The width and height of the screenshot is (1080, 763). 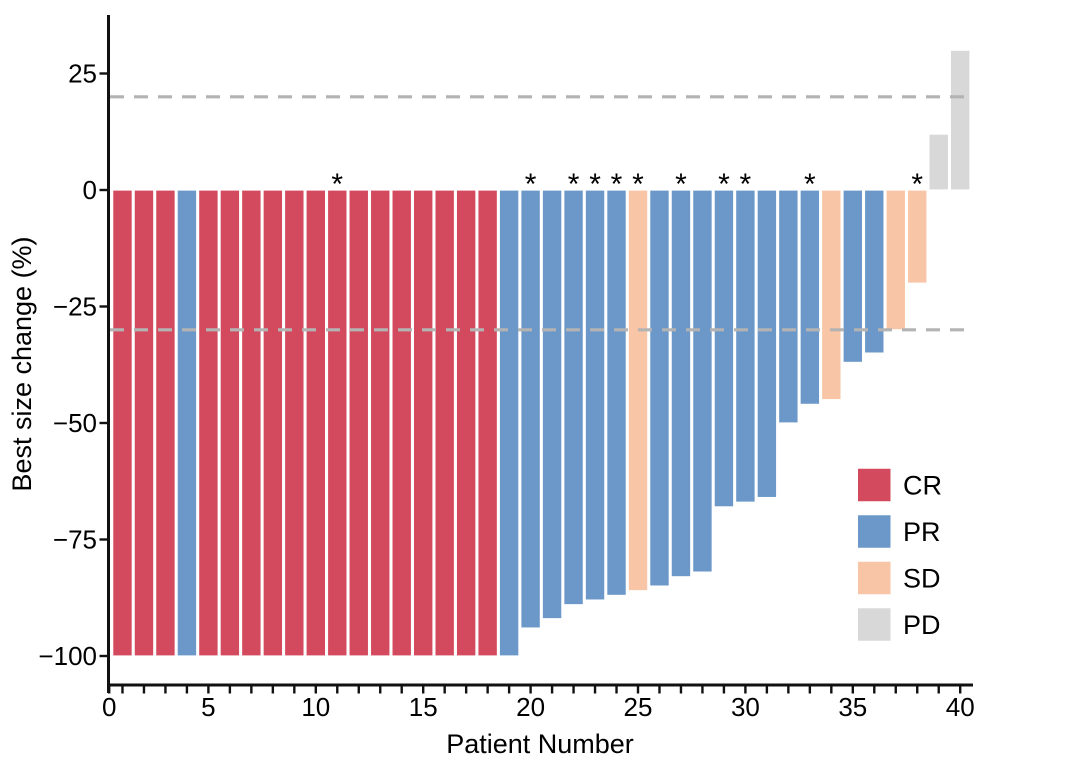 What do you see at coordinates (316, 423) in the screenshot?
I see `bar-patient-10-cr` at bounding box center [316, 423].